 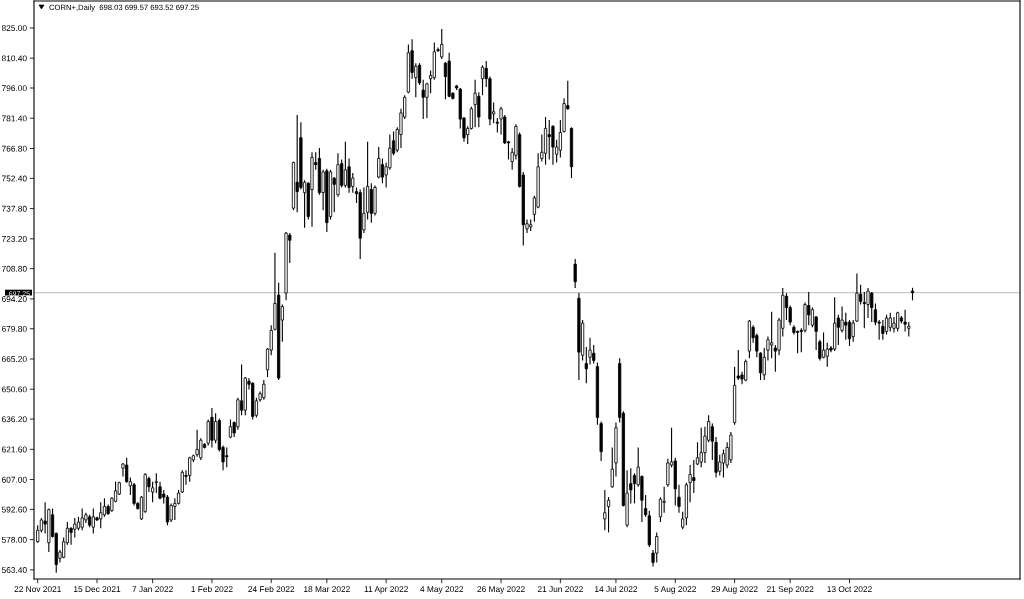 I want to click on x-tick-label: 5 Aug 2022, so click(x=675, y=590).